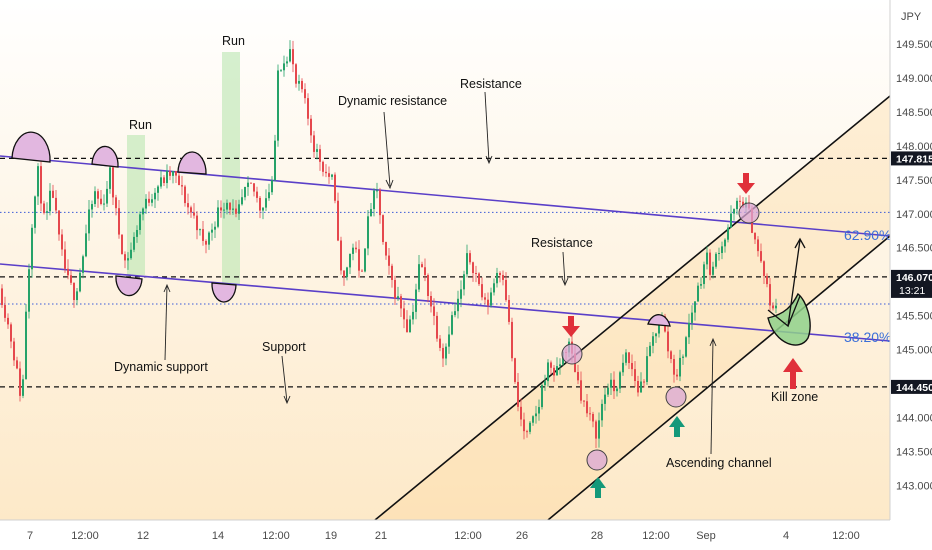 This screenshot has height=550, width=932. I want to click on time-tick-label: 14, so click(218, 536).